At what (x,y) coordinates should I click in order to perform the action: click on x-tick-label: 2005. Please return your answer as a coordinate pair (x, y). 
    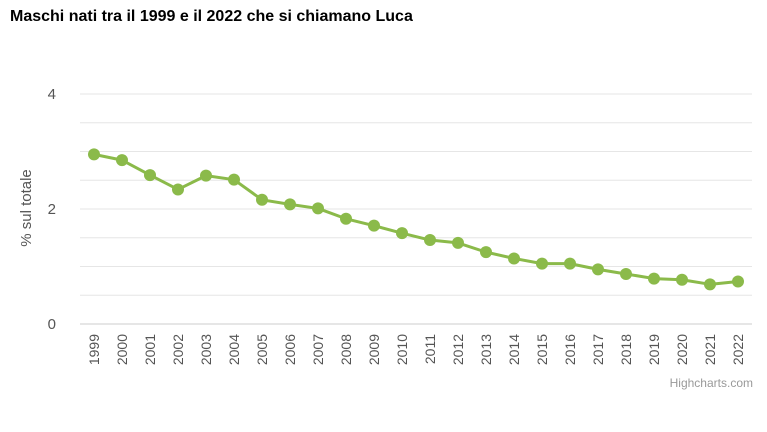
    Looking at the image, I should click on (262, 349).